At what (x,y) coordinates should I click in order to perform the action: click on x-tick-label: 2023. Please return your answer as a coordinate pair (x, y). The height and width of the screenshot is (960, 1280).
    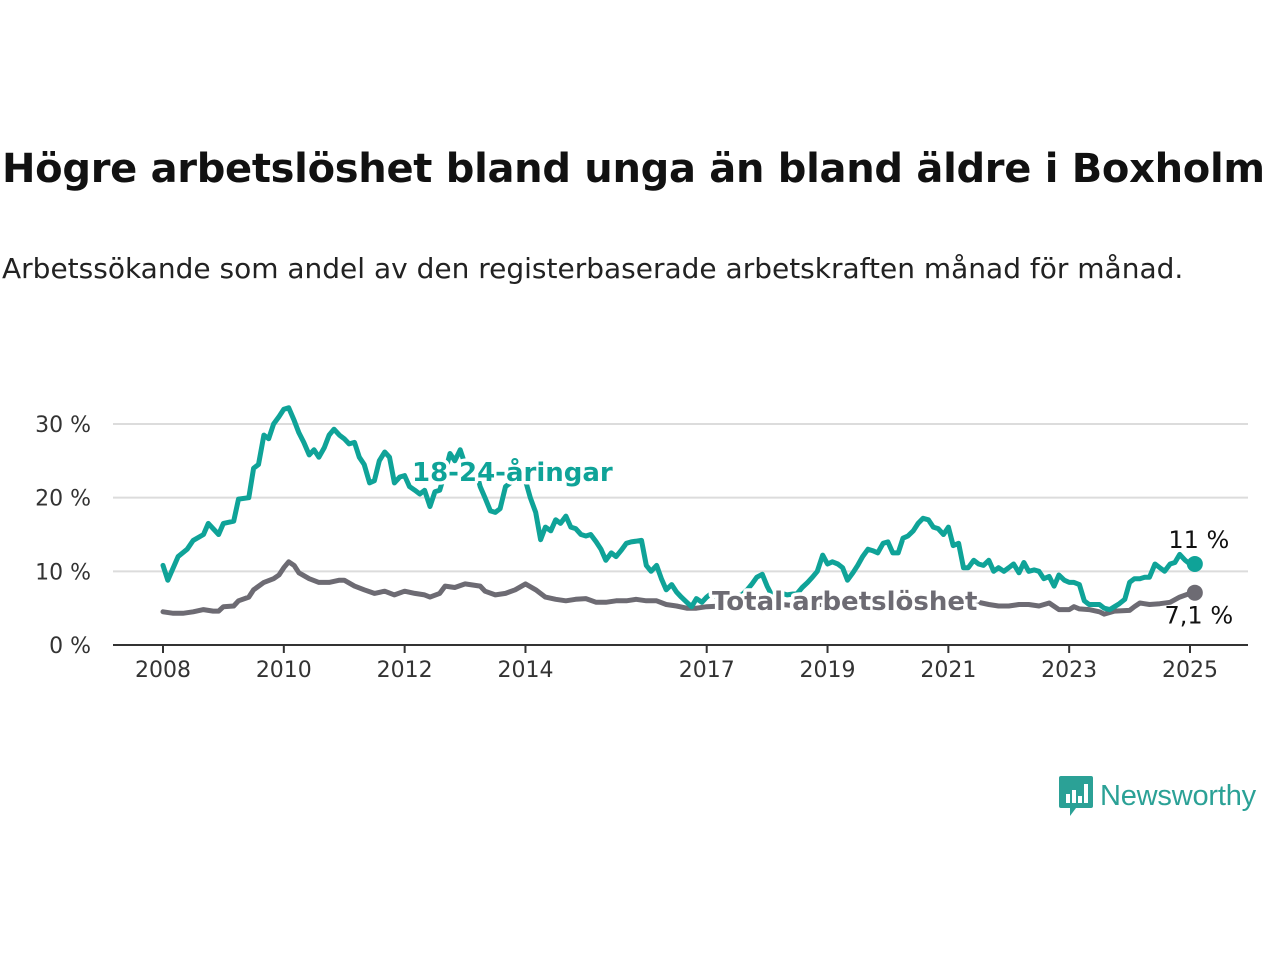
    Looking at the image, I should click on (1069, 670).